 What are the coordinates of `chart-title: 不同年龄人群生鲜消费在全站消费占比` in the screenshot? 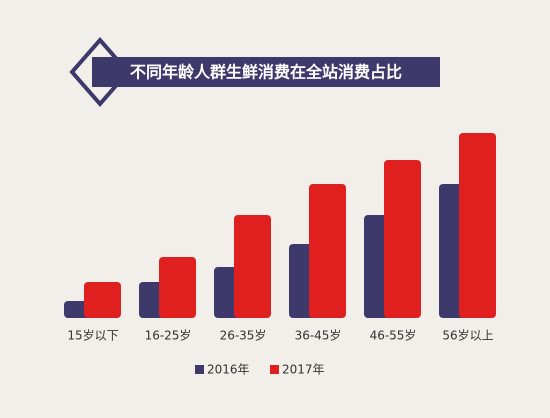 It's located at (266, 72).